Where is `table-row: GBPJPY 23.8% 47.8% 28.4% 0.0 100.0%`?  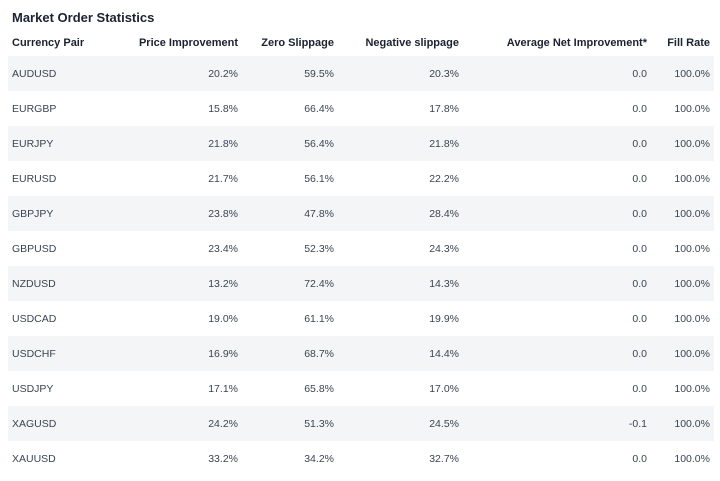
table-row: GBPJPY 23.8% 47.8% 28.4% 0.0 100.0% is located at coordinates (361, 213).